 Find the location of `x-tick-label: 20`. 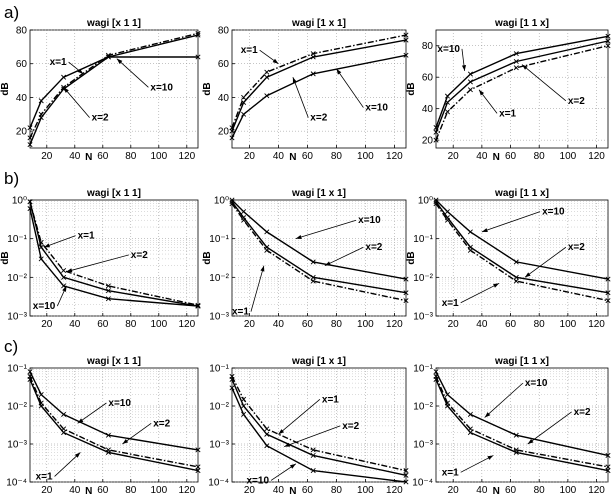

x-tick-label: 20 is located at coordinates (250, 156).